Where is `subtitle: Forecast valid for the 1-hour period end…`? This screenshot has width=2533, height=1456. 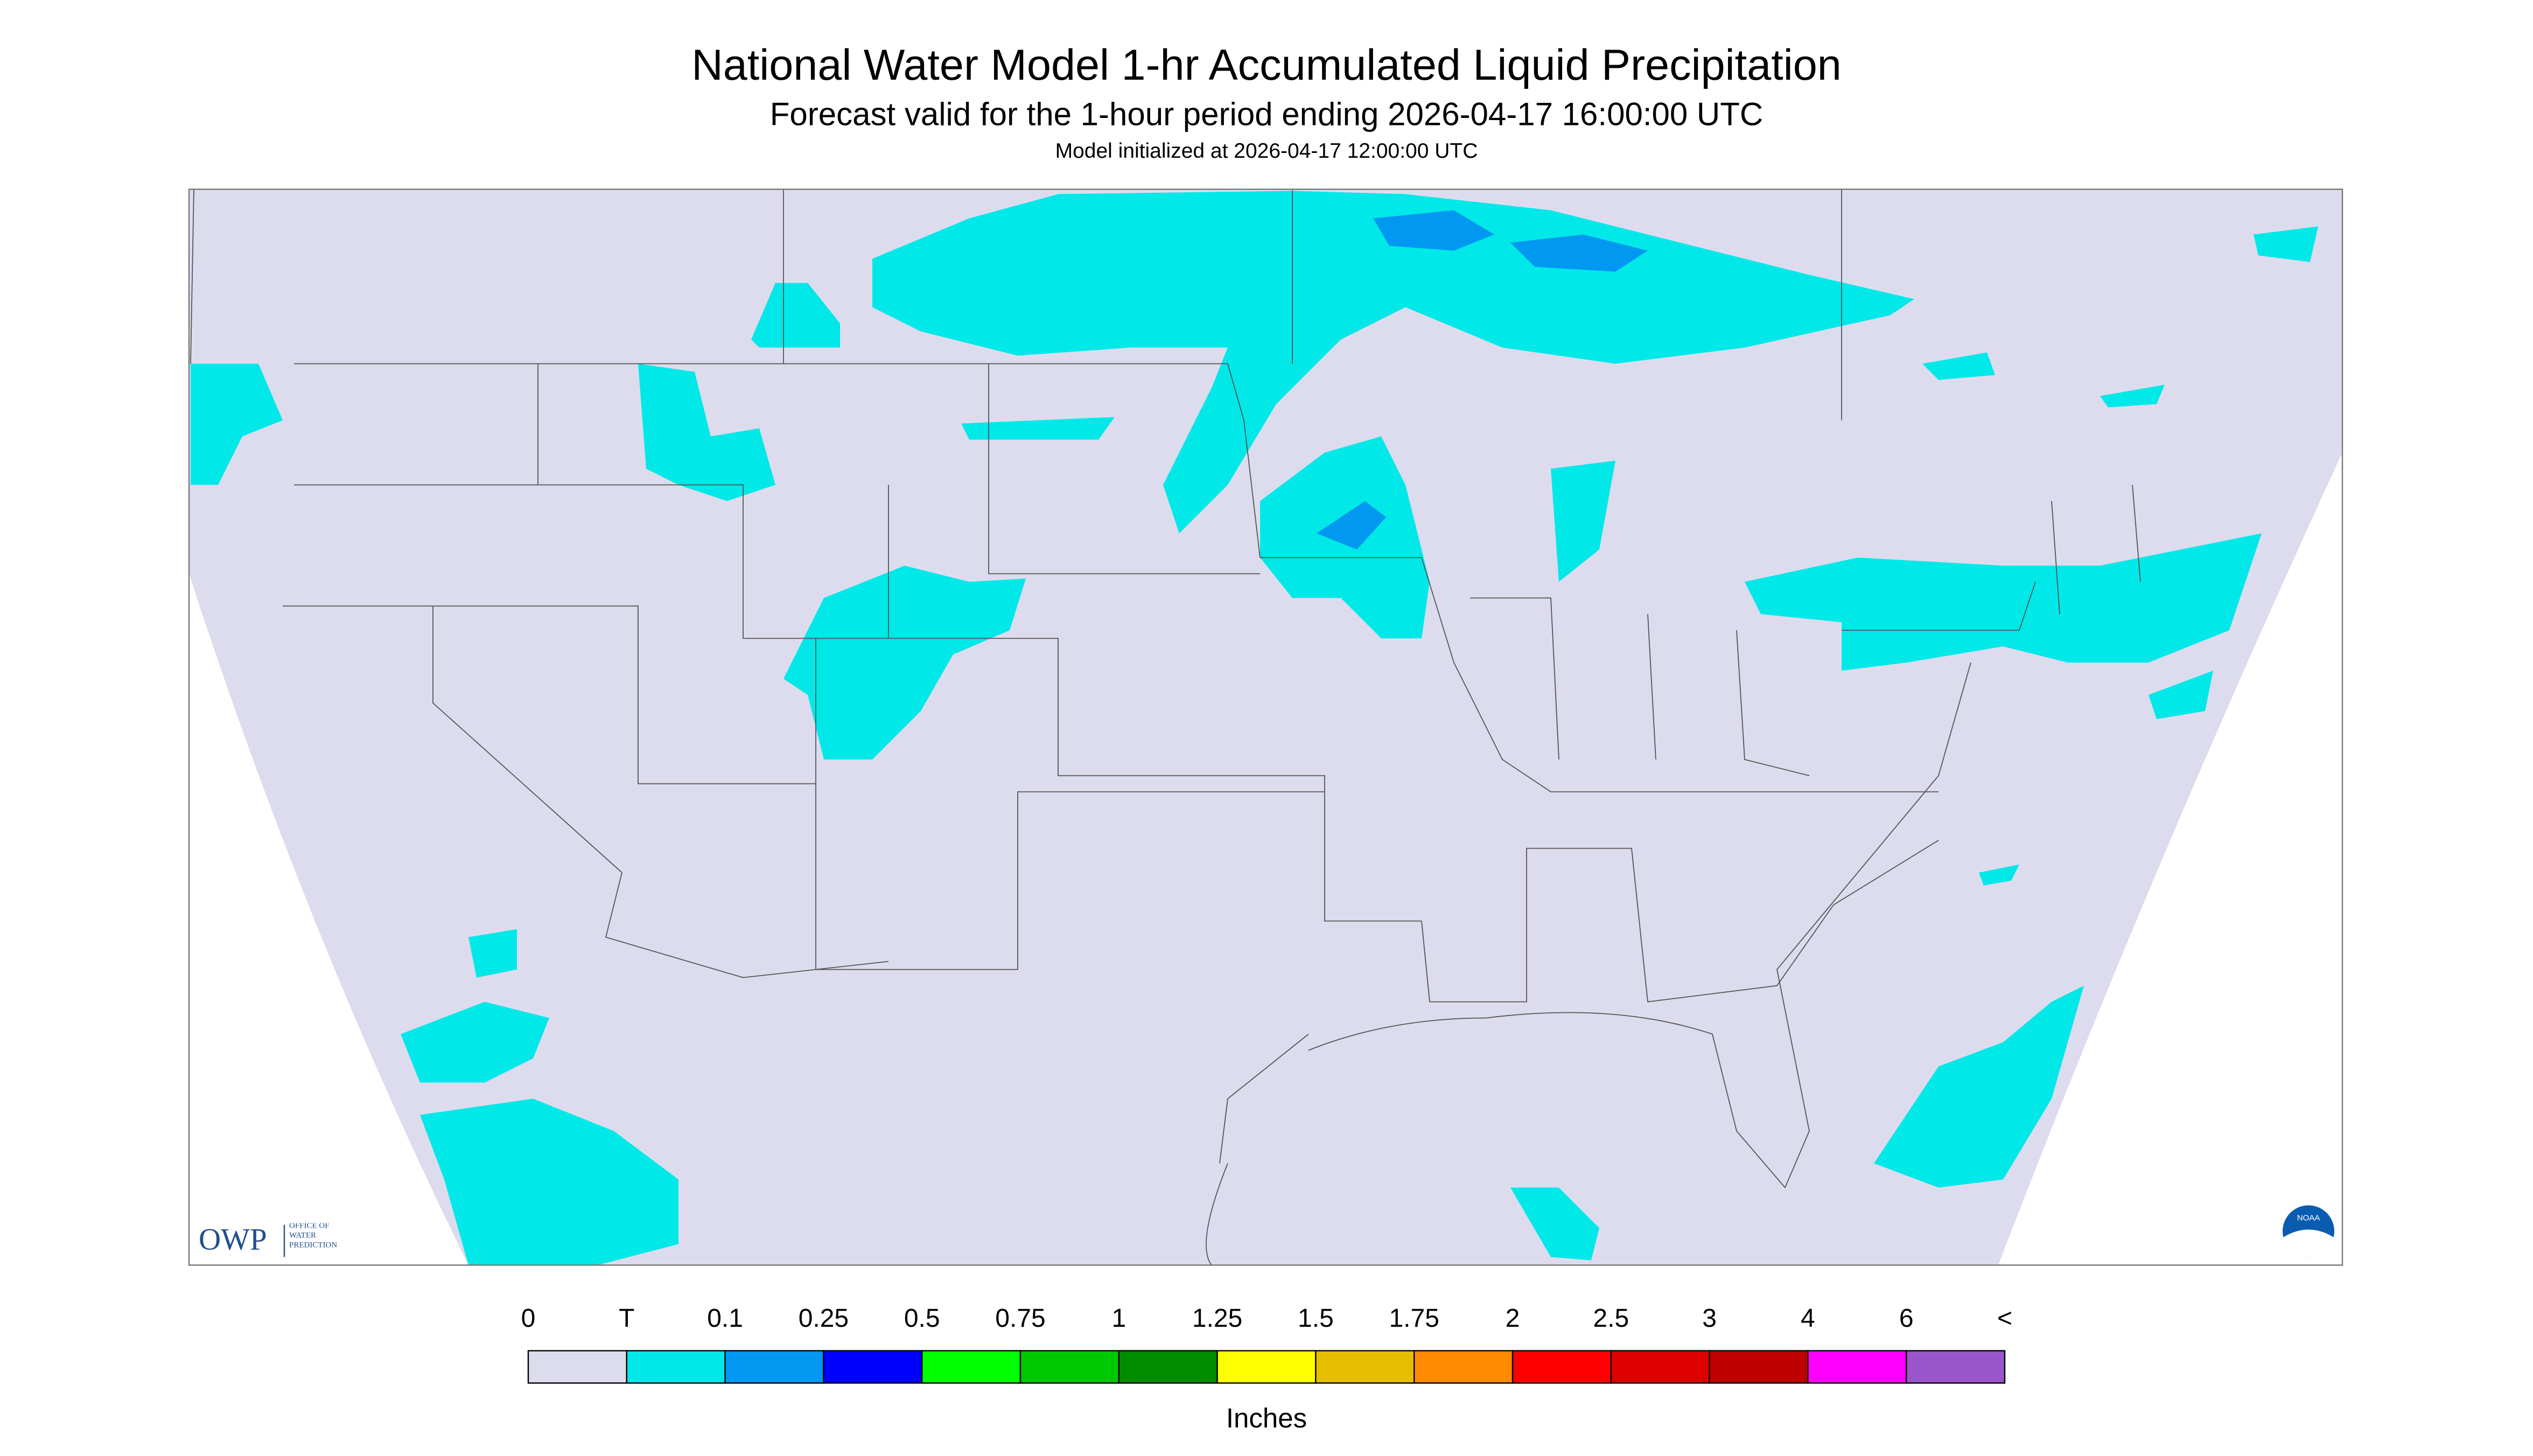 subtitle: Forecast valid for the 1-hour period end… is located at coordinates (1266, 114).